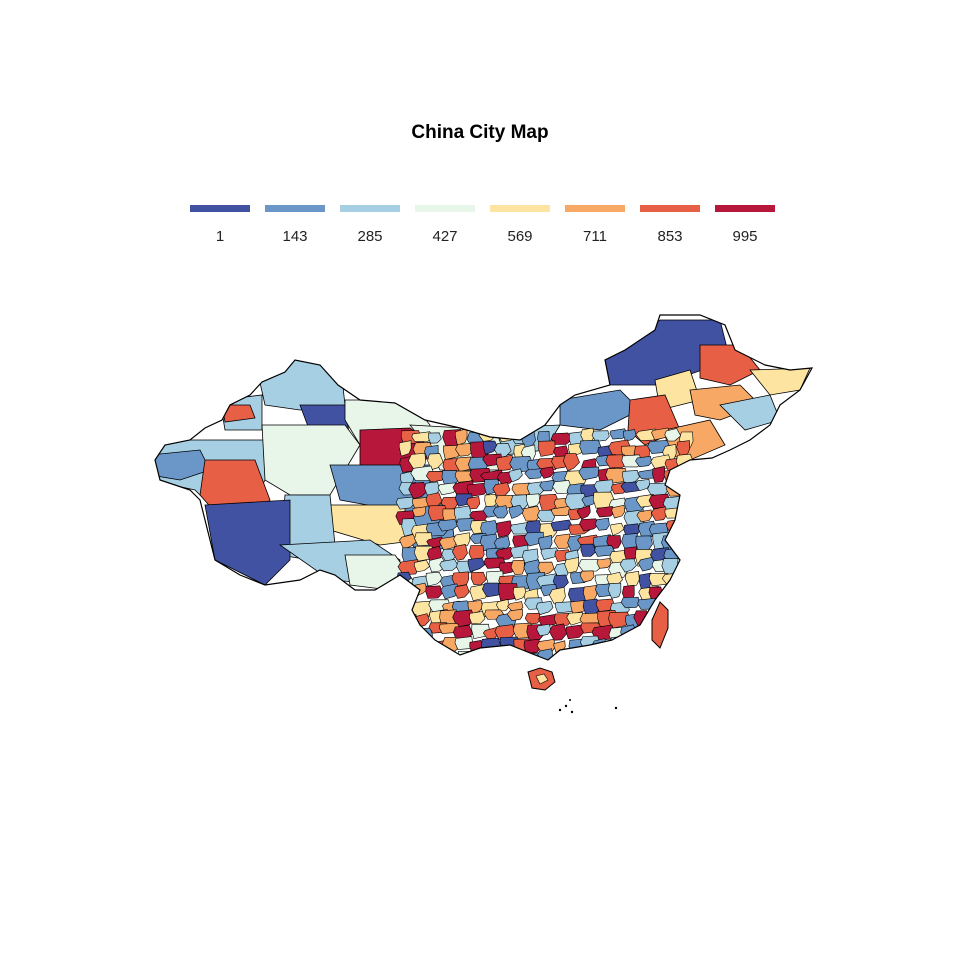 The height and width of the screenshot is (960, 960). Describe the element at coordinates (445, 236) in the screenshot. I see `legend-label: 427` at that location.